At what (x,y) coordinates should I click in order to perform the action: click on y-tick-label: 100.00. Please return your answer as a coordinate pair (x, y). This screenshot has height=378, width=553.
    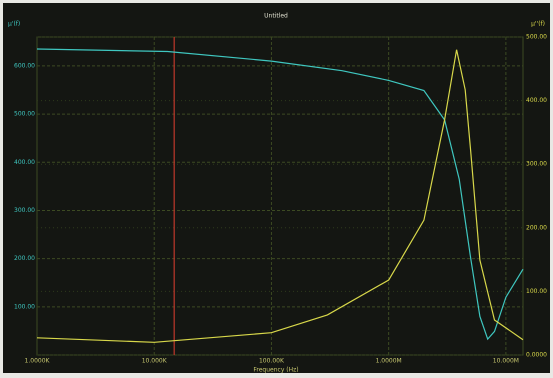
    Looking at the image, I should click on (24, 306).